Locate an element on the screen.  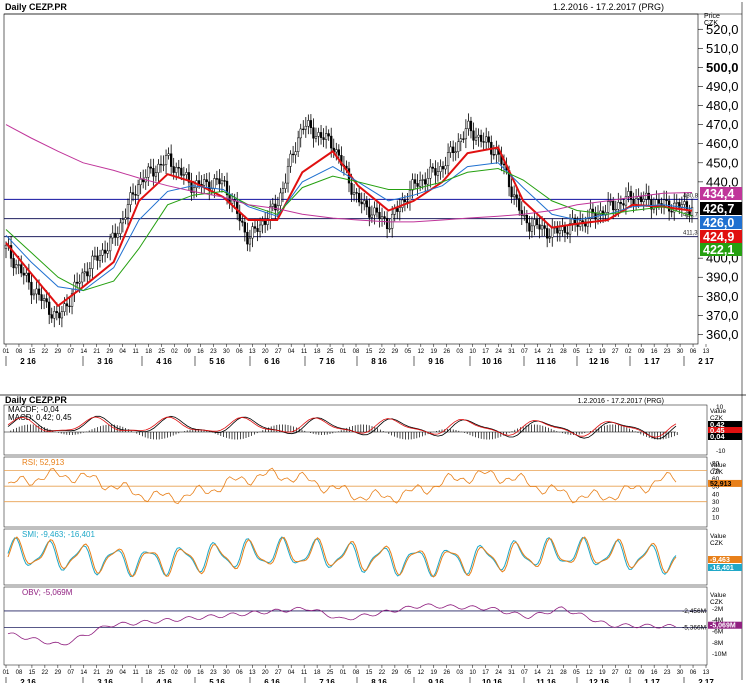
price-badge is located at coordinates (721, 193).